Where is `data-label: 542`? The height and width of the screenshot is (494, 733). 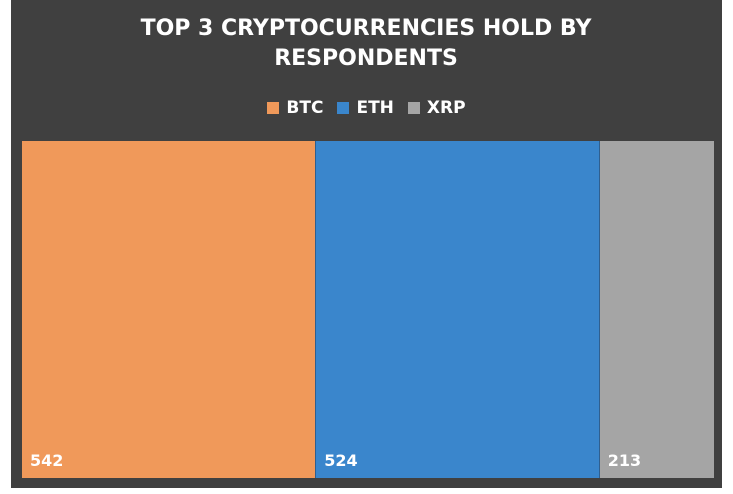 data-label: 542 is located at coordinates (47, 460).